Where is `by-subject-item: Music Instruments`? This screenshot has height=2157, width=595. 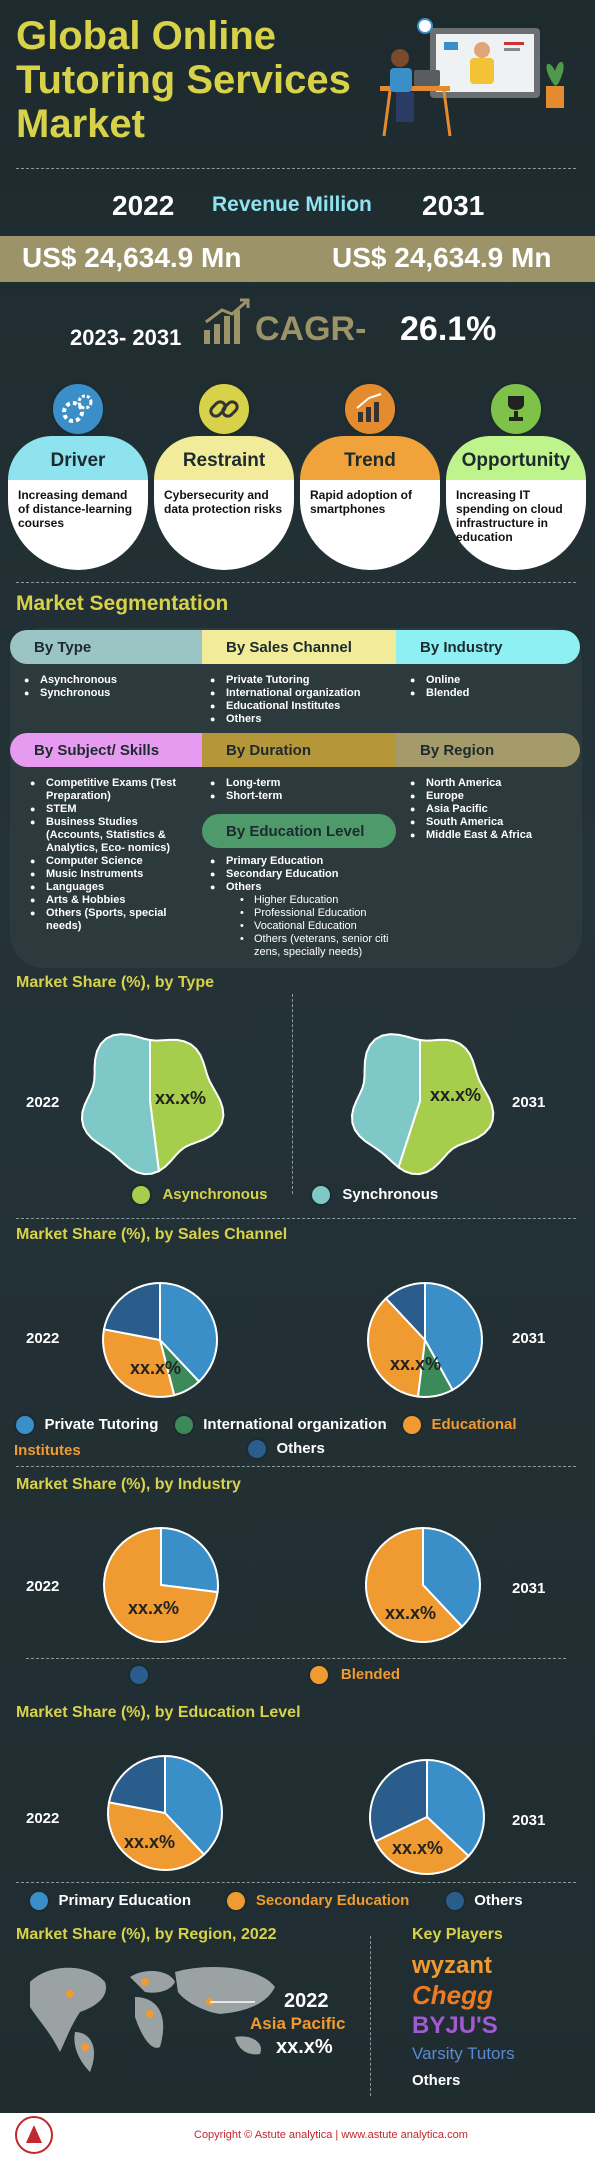
by-subject-item: Music Instruments is located at coordinates (113, 874).